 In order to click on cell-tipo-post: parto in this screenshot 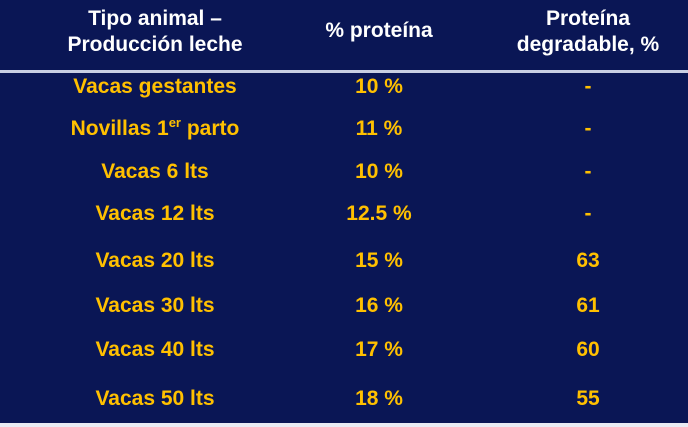, I will do `click(210, 128)`.